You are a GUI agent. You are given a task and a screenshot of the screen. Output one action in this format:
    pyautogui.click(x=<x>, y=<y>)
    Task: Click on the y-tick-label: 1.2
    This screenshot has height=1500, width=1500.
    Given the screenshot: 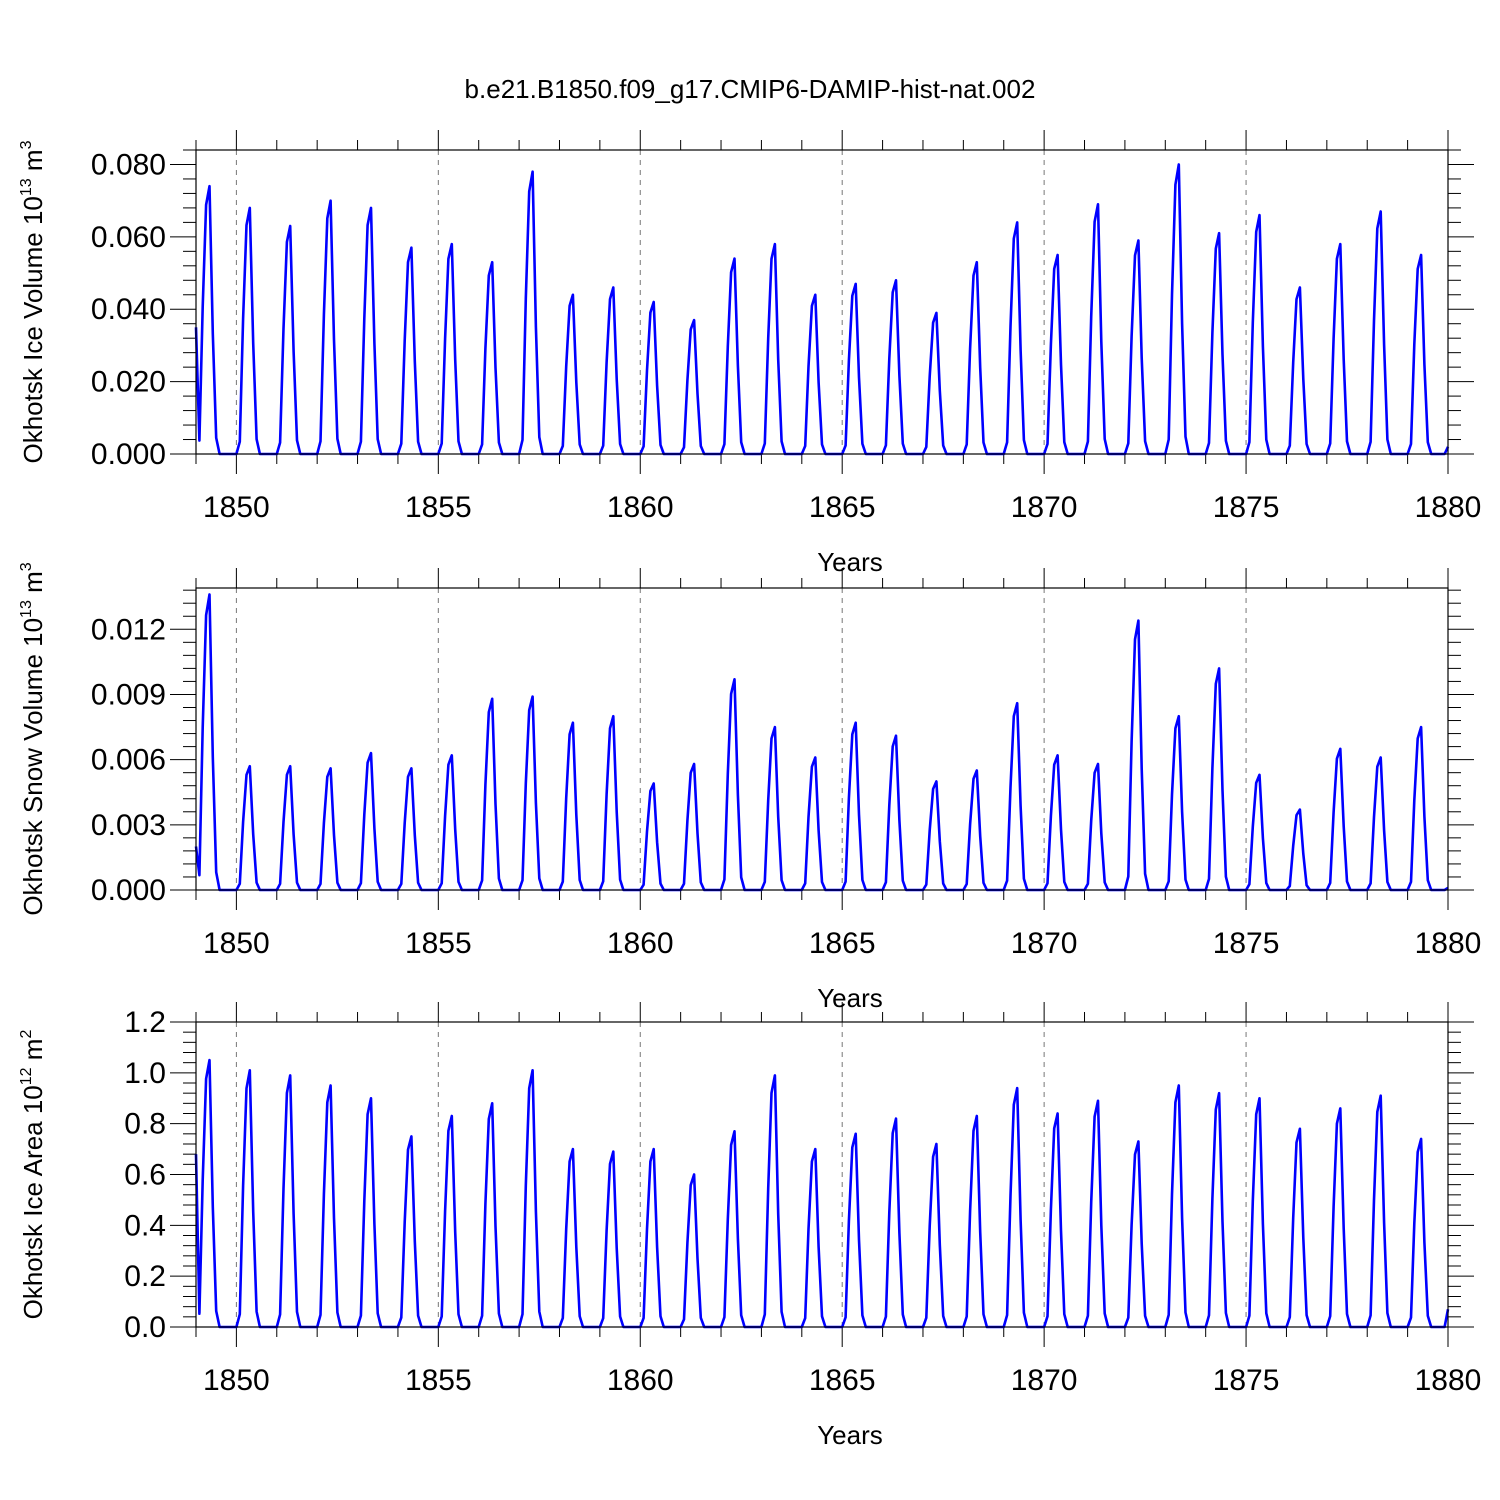 What is the action you would take?
    pyautogui.click(x=145, y=1022)
    